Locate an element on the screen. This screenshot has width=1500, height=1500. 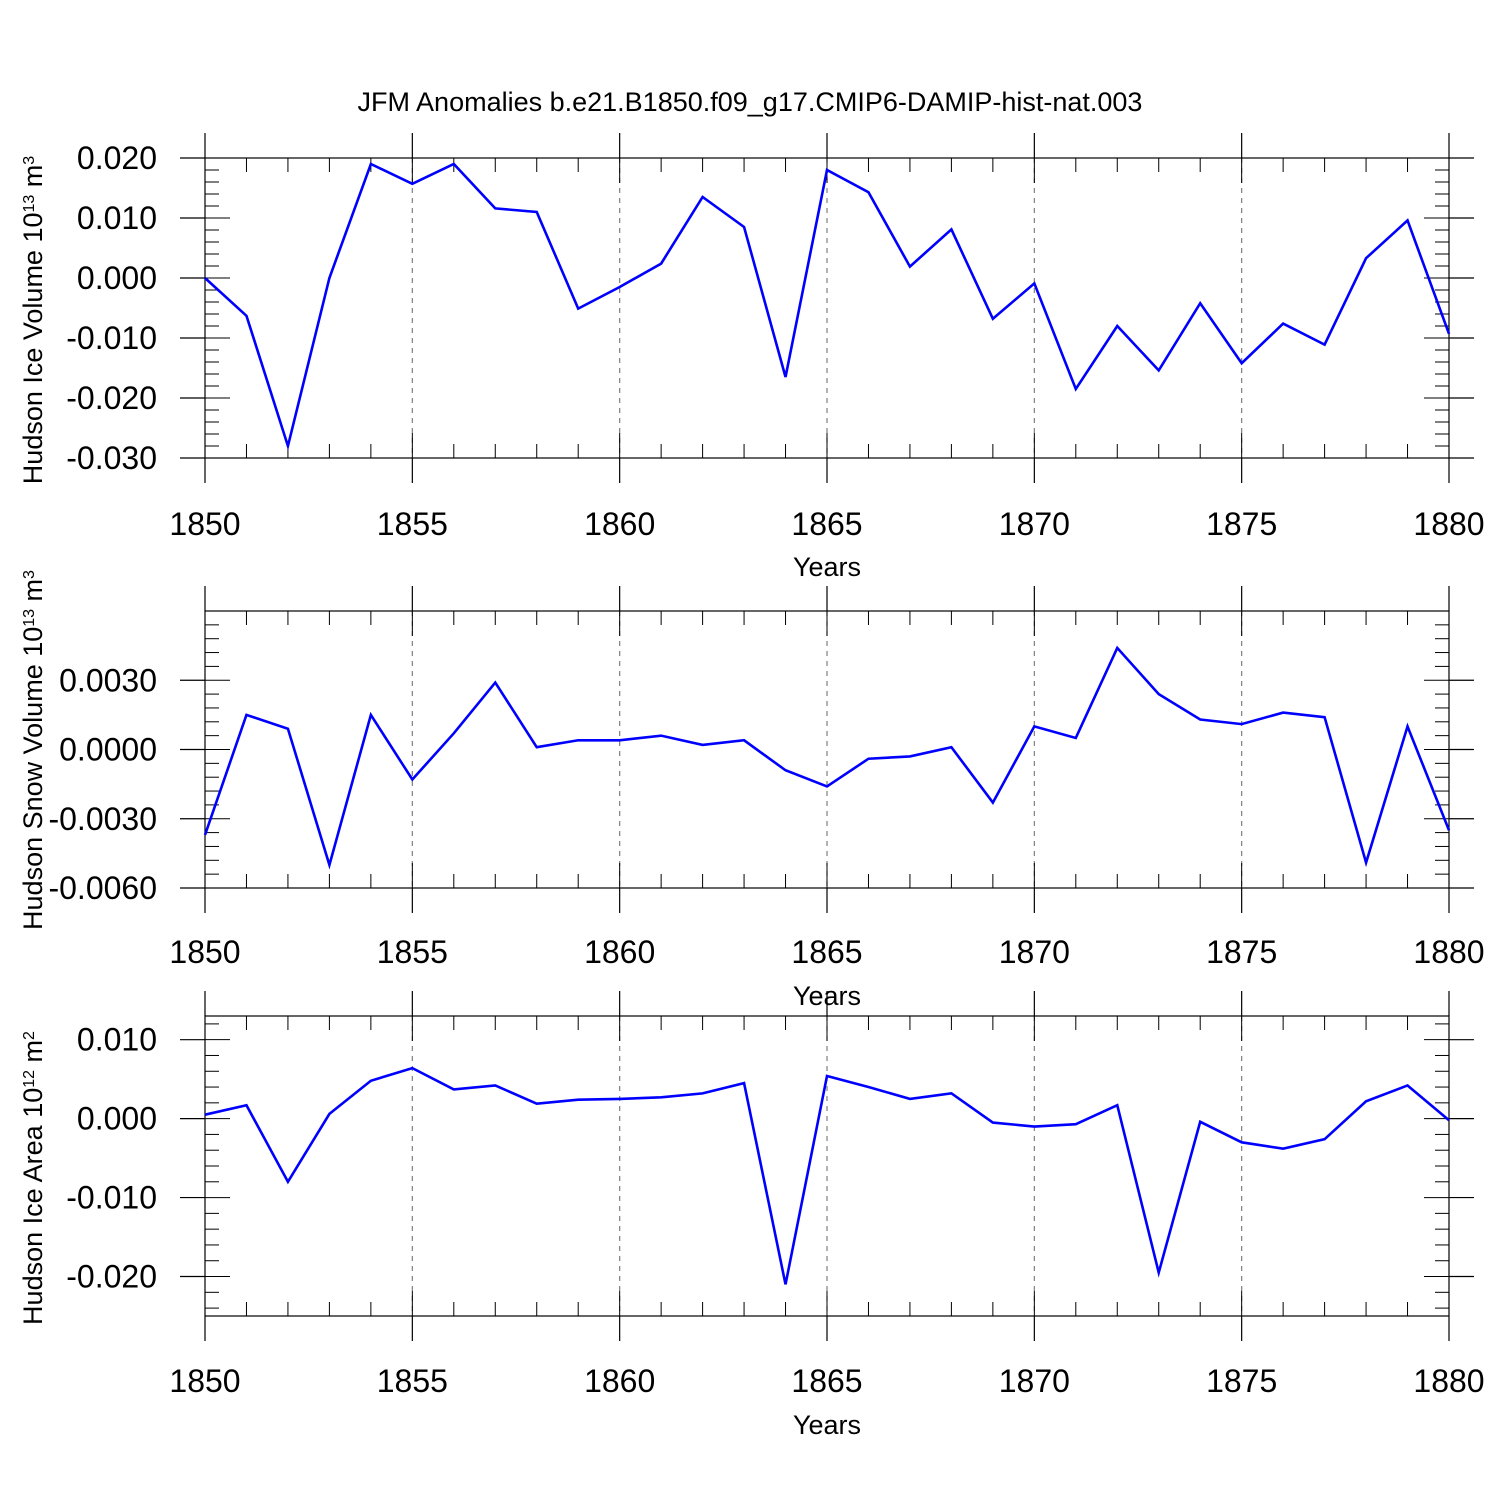
y-tick-label: -0.030 is located at coordinates (111, 458).